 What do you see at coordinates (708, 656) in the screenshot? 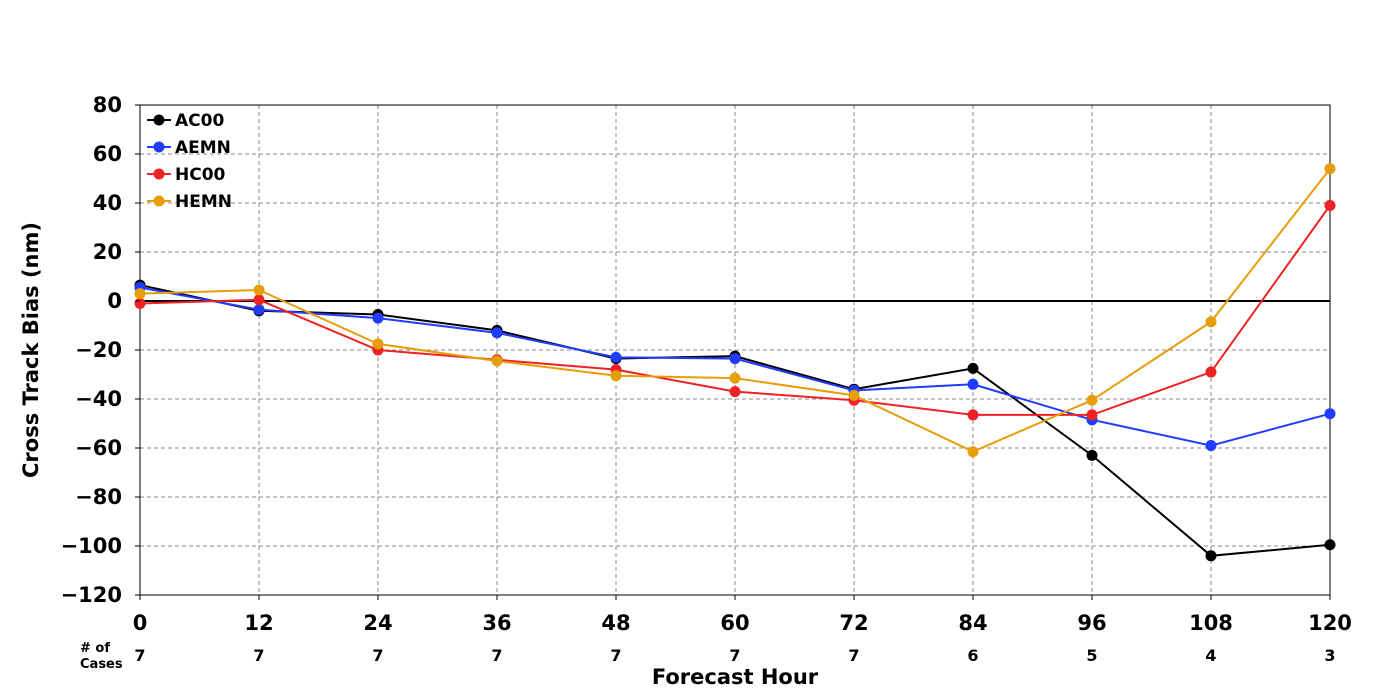
I see `case-counts: # of Cases 7 7 7 7 7 7 7 6 5 4 3` at bounding box center [708, 656].